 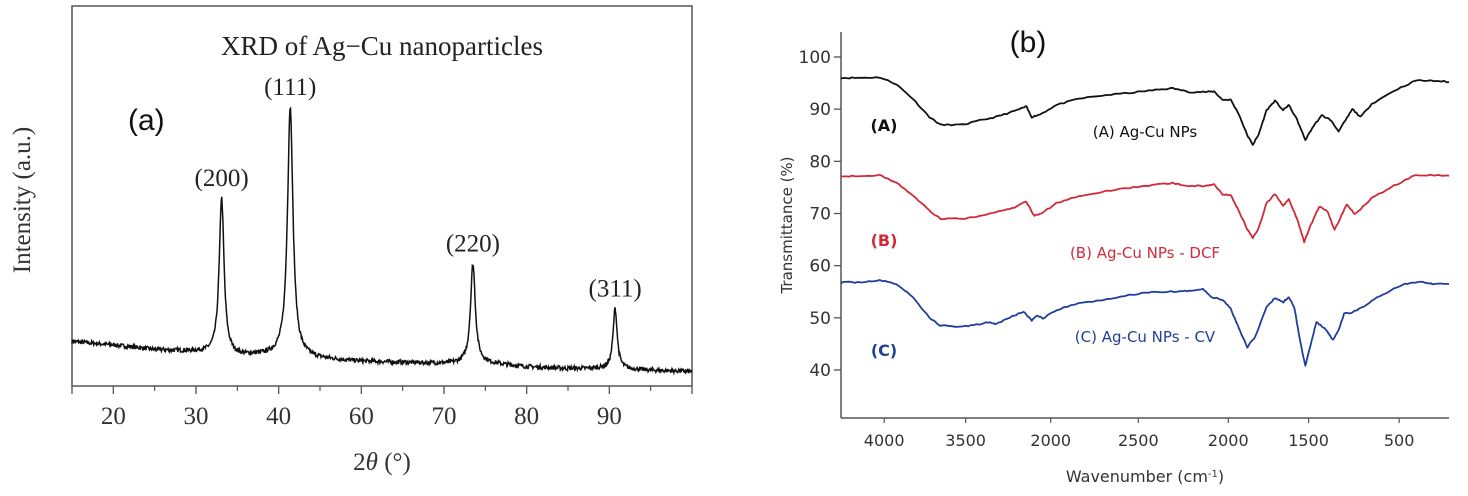 I want to click on xrd-x-tick-label: 60, so click(x=361, y=416).